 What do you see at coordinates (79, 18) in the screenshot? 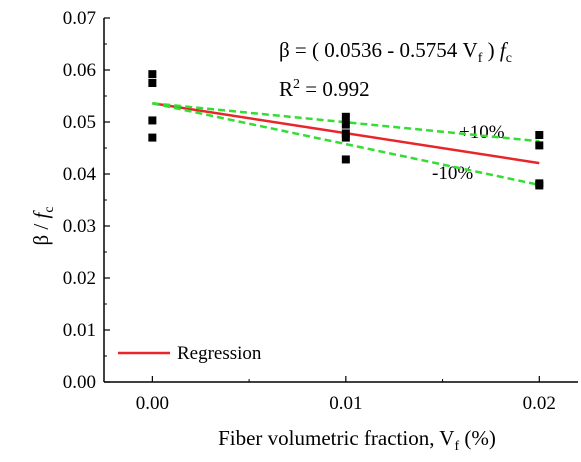
I see `y-tick-label: 0.07` at bounding box center [79, 18].